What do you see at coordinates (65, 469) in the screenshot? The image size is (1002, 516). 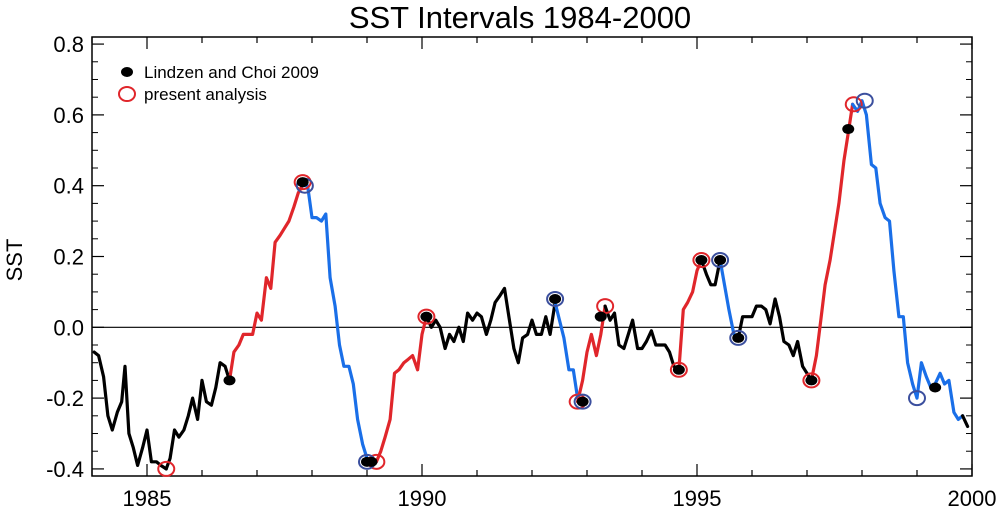 I see `y-tick-label: -0.4` at bounding box center [65, 469].